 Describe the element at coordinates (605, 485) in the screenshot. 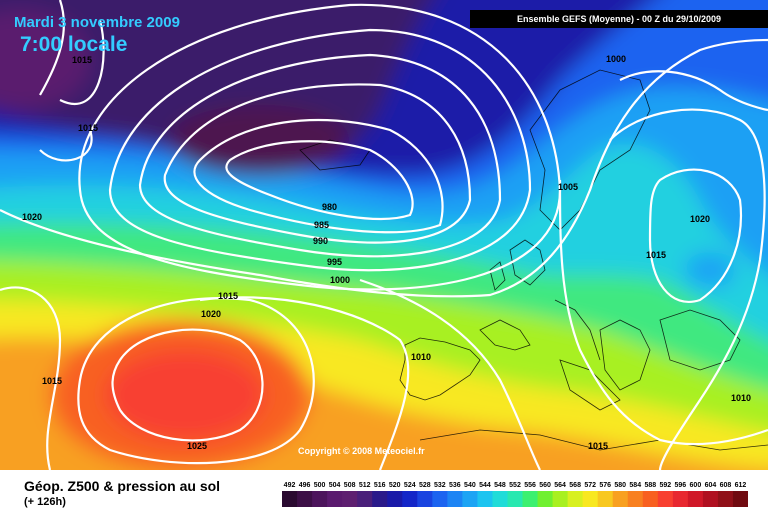

I see `legend-tick-label: 576` at that location.